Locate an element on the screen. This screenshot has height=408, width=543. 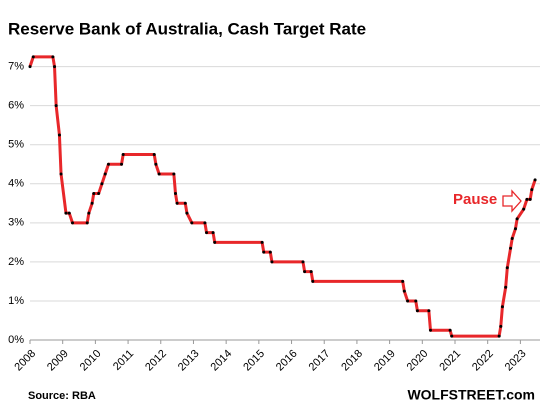
x-tick-label: 2013 is located at coordinates (189, 361).